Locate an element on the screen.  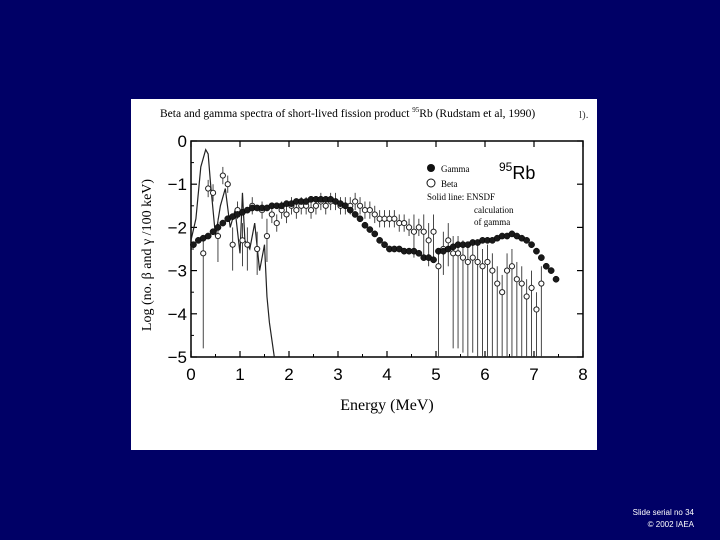
y-axis-label: Log (no. β and γ /100 keV) is located at coordinates (147, 255).